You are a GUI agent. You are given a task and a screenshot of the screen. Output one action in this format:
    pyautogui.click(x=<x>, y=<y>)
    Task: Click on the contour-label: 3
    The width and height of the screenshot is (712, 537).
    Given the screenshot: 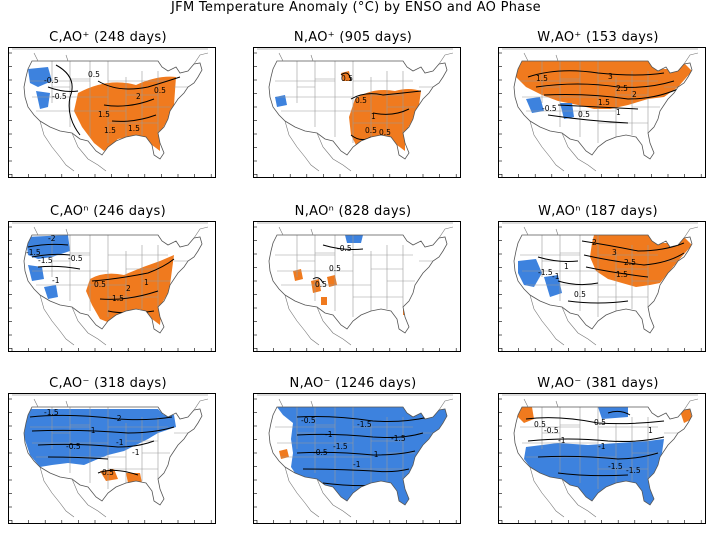 What is the action you would take?
    pyautogui.click(x=614, y=252)
    